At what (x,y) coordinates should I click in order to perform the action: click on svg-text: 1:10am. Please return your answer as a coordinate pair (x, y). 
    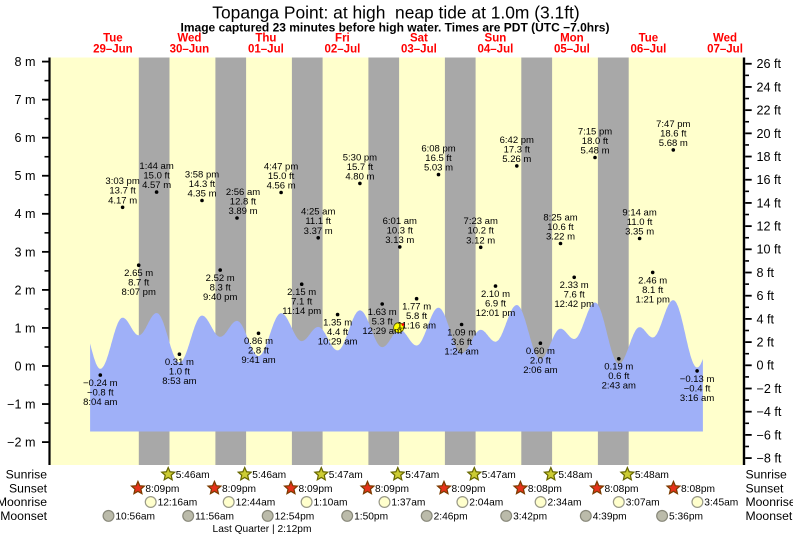
    Looking at the image, I should click on (331, 503).